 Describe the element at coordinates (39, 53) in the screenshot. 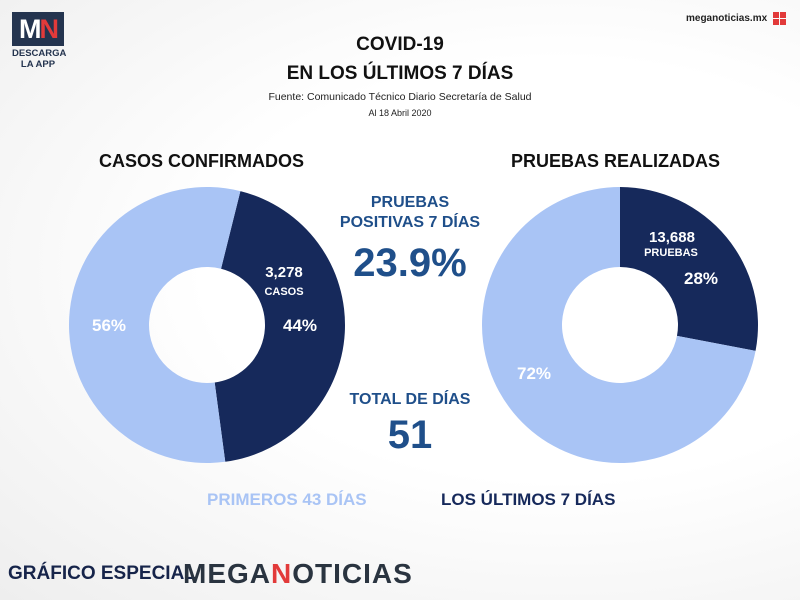

I see `logo-subtitle-line1: DESCARGA` at that location.